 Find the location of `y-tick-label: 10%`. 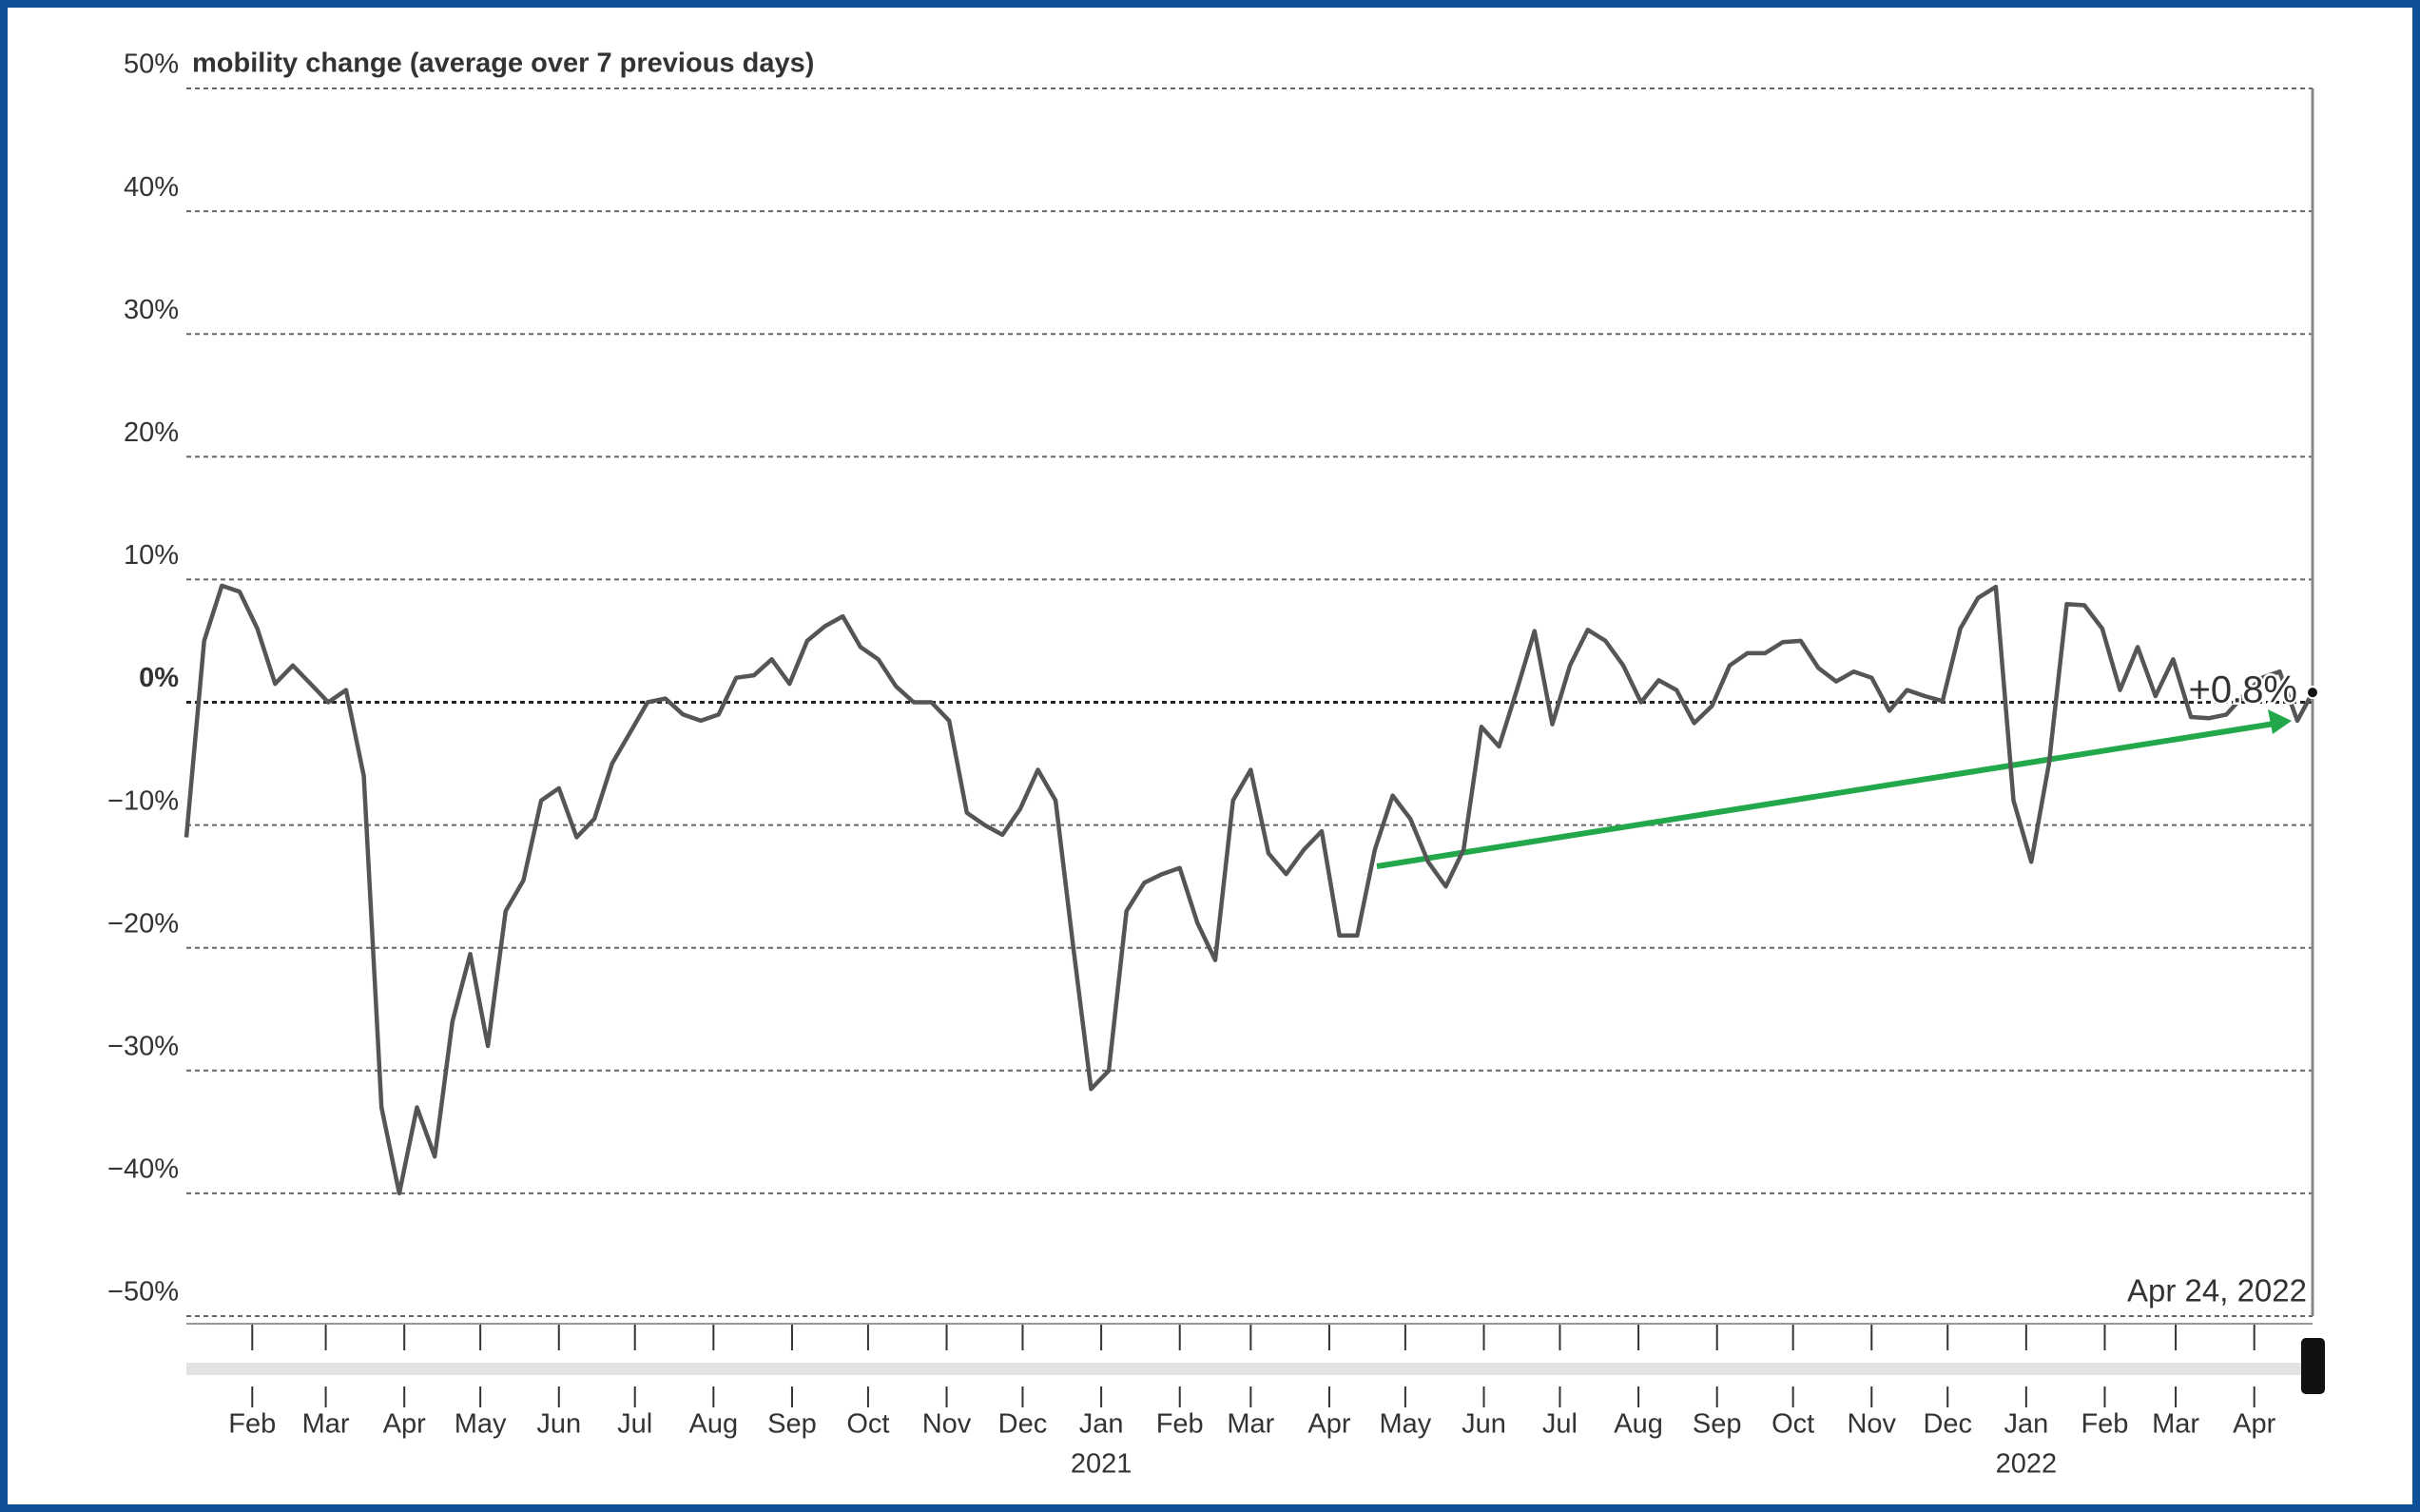

y-tick-label: 10% is located at coordinates (151, 555).